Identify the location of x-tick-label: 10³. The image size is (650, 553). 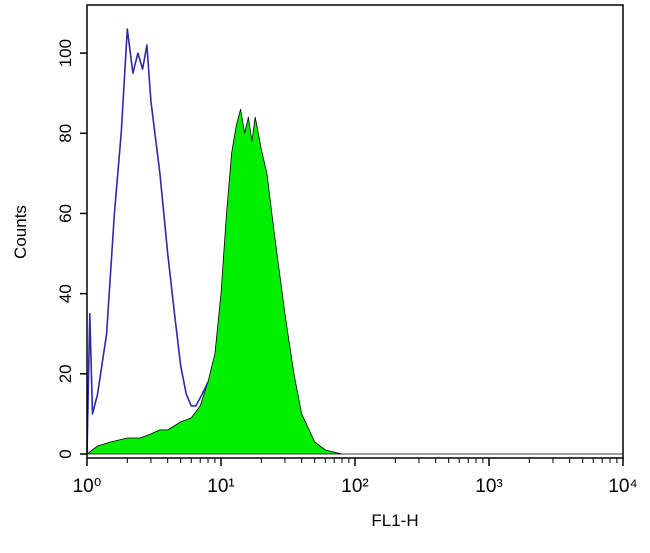
(488, 486).